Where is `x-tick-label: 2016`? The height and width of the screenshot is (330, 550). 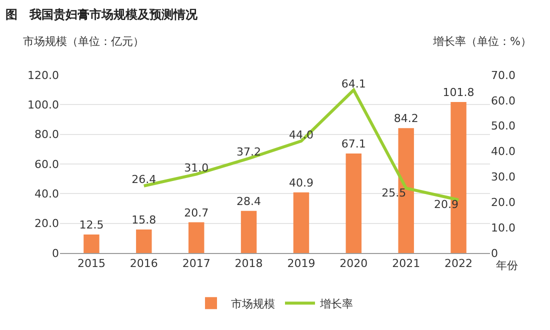
x-tick-label: 2016 is located at coordinates (144, 263).